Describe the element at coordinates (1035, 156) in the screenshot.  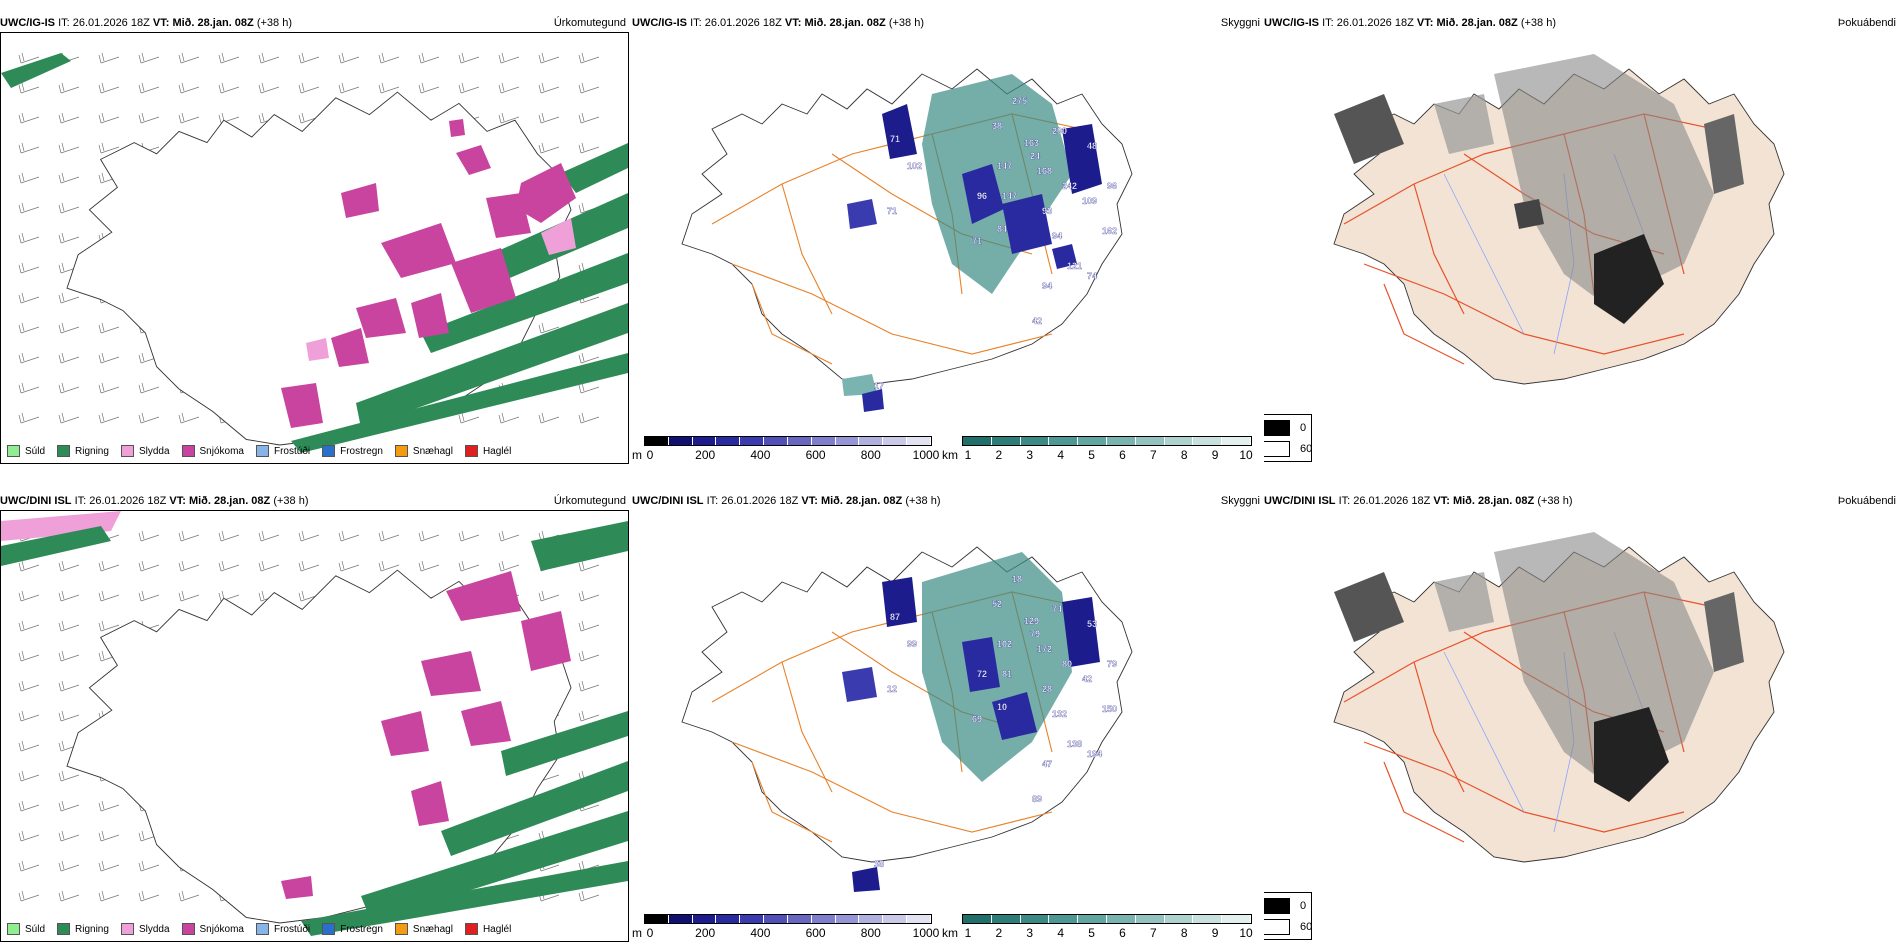
I see `ceiling-label: 24` at that location.